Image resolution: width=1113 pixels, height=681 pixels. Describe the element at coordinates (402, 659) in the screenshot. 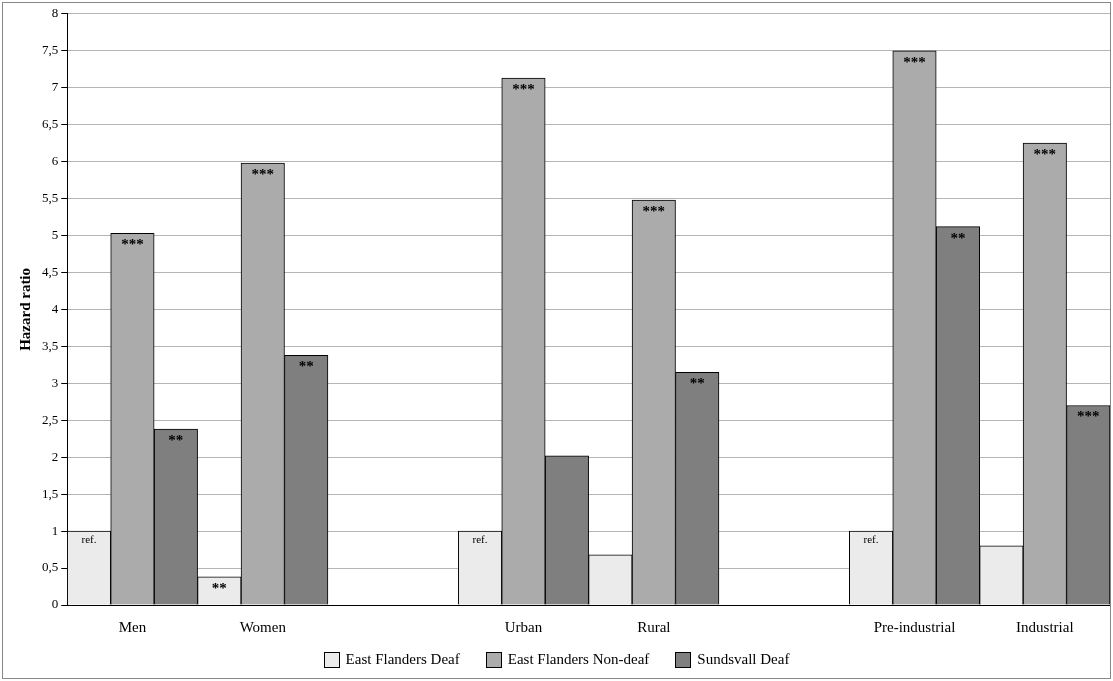

I see `legend-label: East Flanders Deaf` at that location.